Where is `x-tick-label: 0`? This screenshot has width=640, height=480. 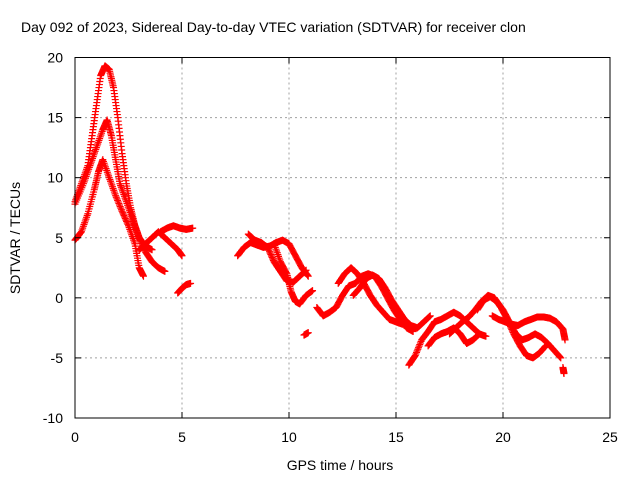
x-tick-label: 0 is located at coordinates (75, 437).